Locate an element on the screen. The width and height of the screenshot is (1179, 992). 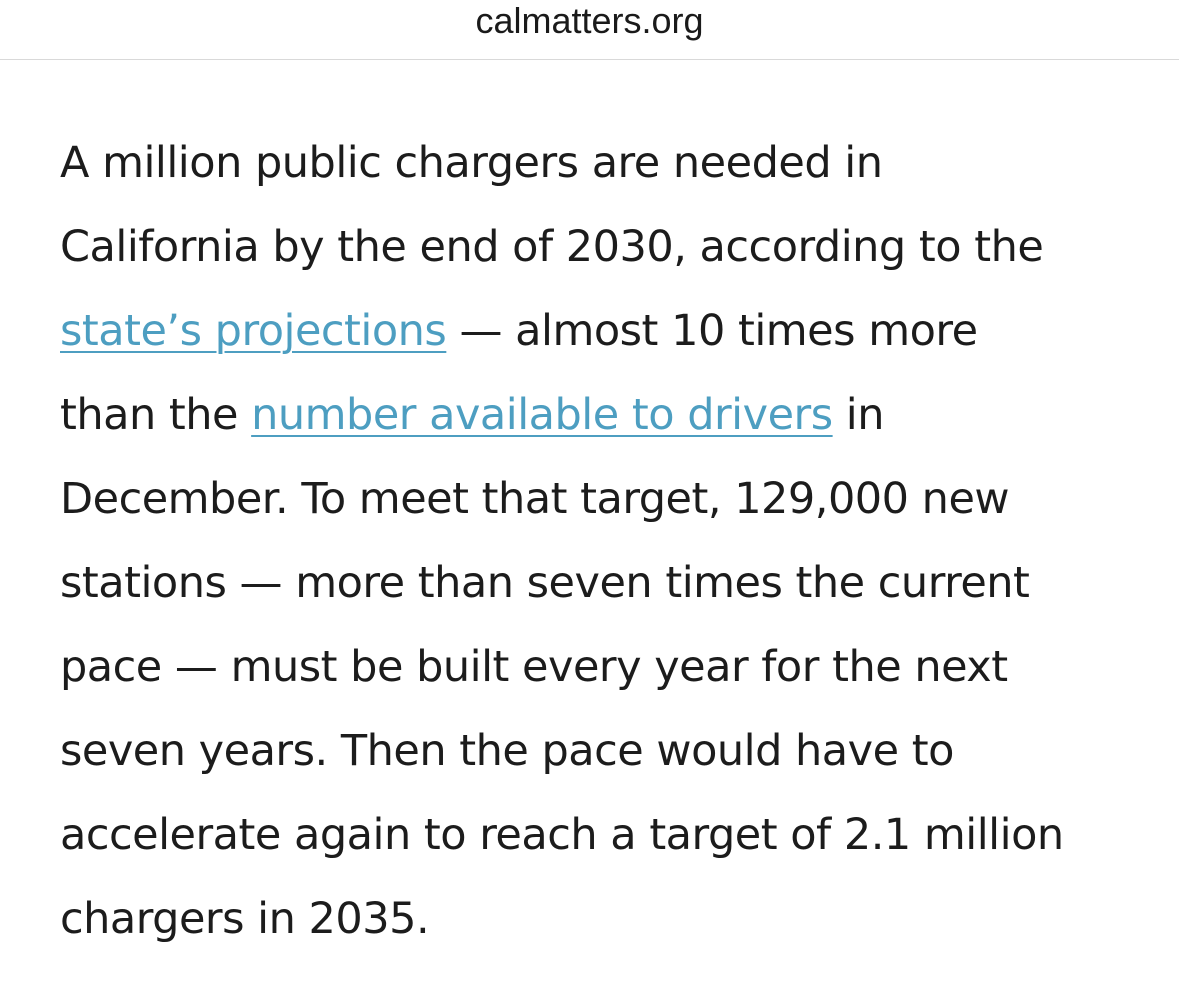
address-bar: calmatters.org is located at coordinates (589, 30).